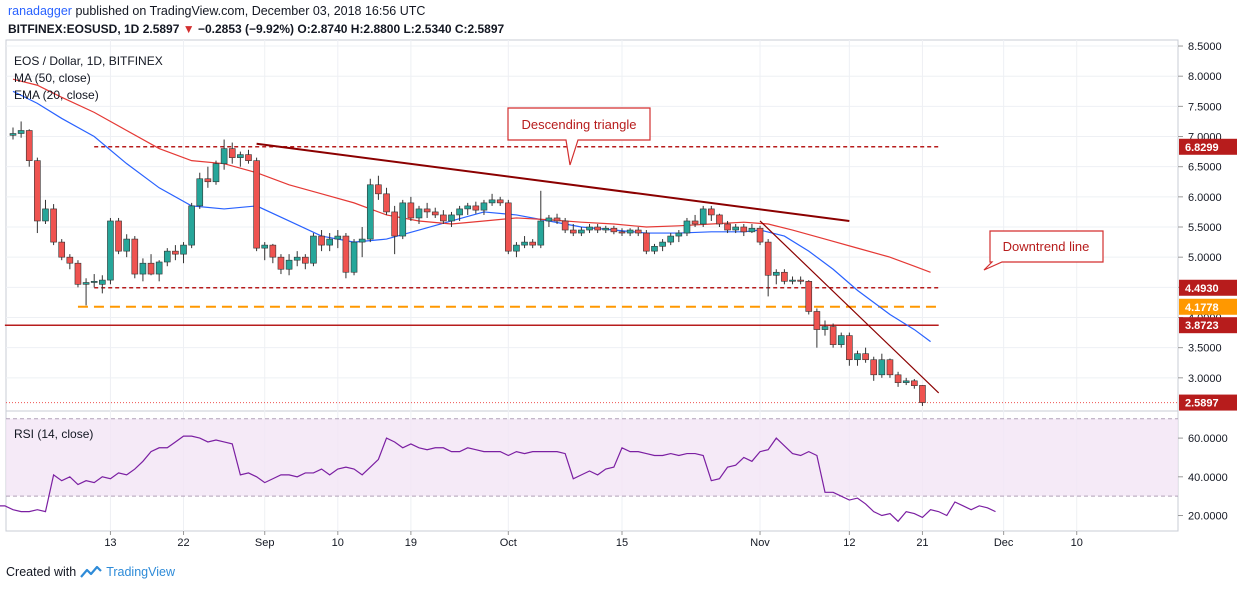  I want to click on publisher-name: ranadagger, so click(40, 11).